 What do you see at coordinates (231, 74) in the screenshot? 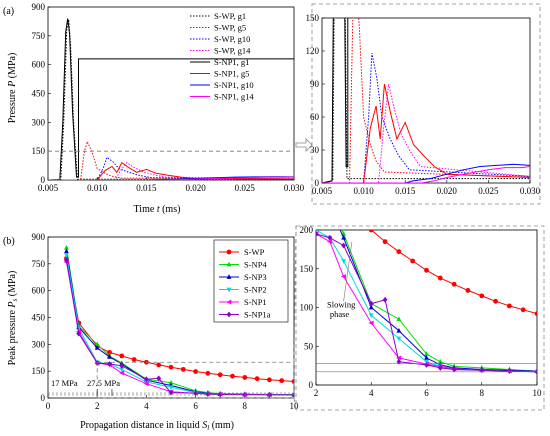
I see `a-legend-label: S-NP1, g5` at bounding box center [231, 74].